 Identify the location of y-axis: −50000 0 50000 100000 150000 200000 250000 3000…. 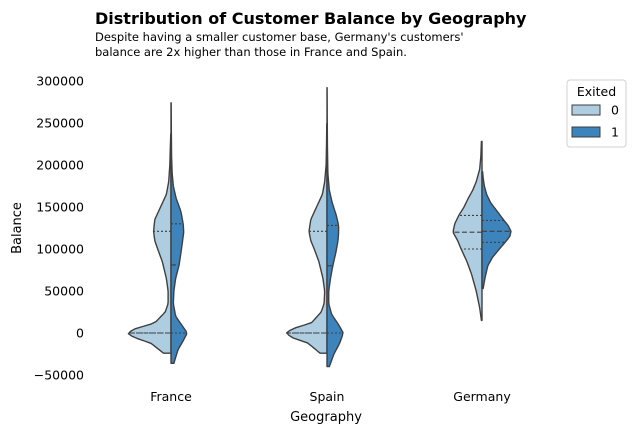
(59, 228).